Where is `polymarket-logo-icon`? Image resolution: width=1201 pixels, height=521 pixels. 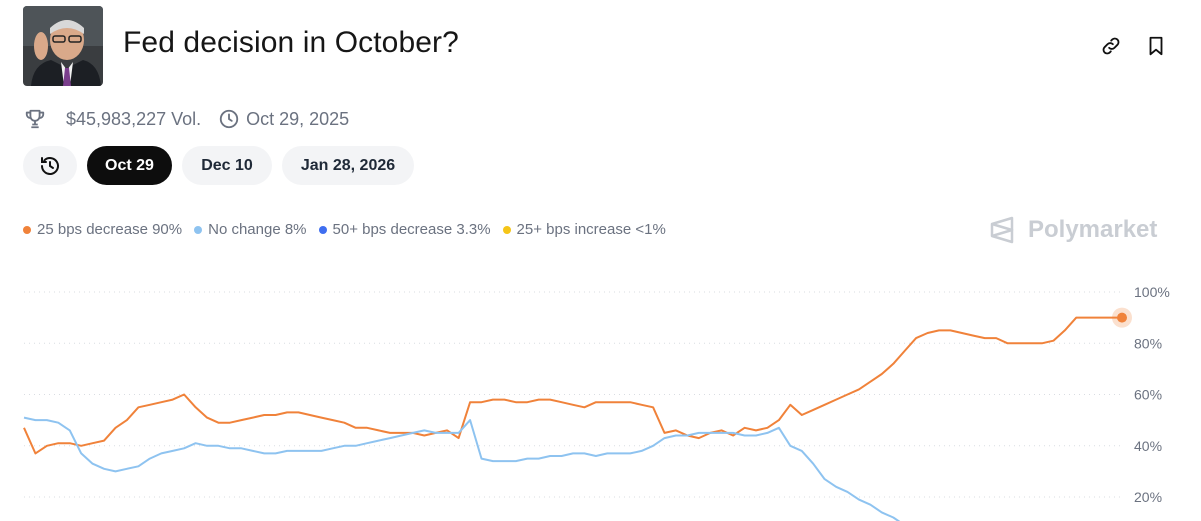
polymarket-logo-icon is located at coordinates (1002, 230).